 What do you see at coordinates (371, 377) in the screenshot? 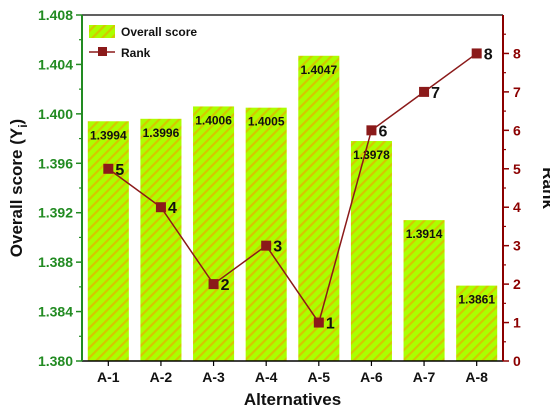
I see `x-tick-label: A-6` at bounding box center [371, 377].